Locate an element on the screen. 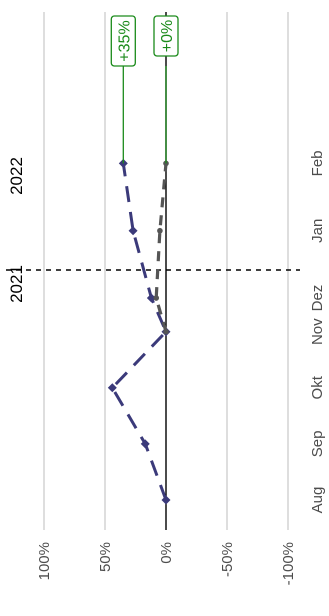 This screenshot has width=329, height=616. series-lines is located at coordinates (139, 331).